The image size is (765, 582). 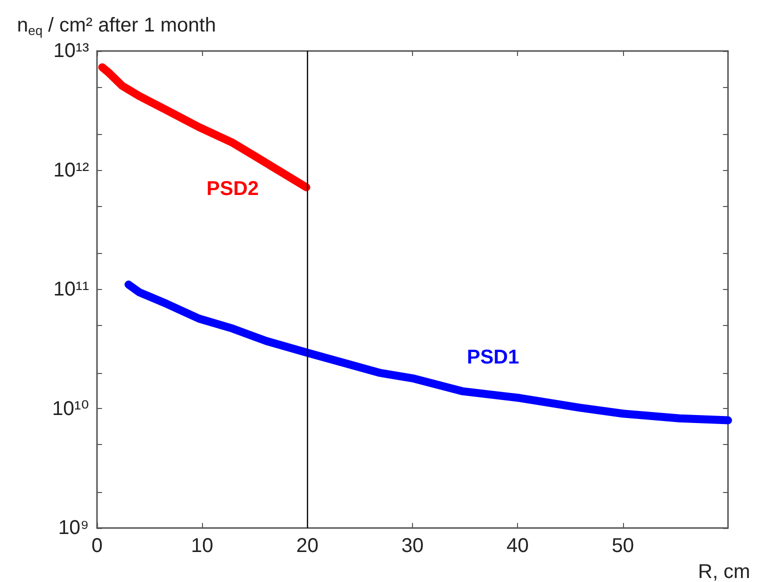 I want to click on y-tick-label: 10¹³, so click(x=71, y=51).